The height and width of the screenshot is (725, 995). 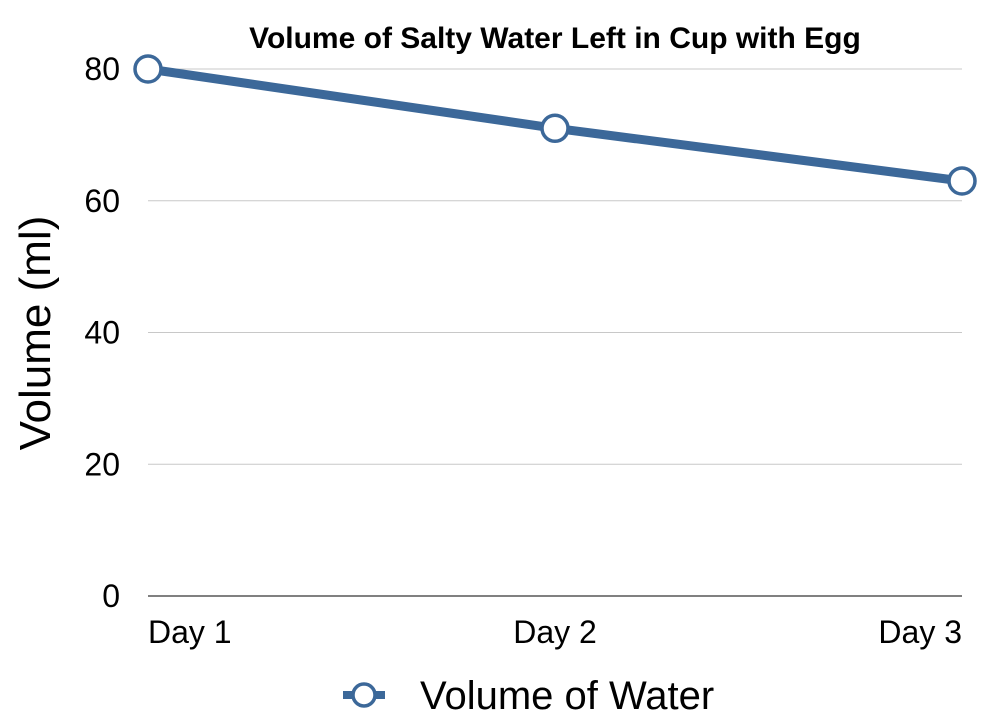 I want to click on x-tick-label: Day 3, so click(x=920, y=632).